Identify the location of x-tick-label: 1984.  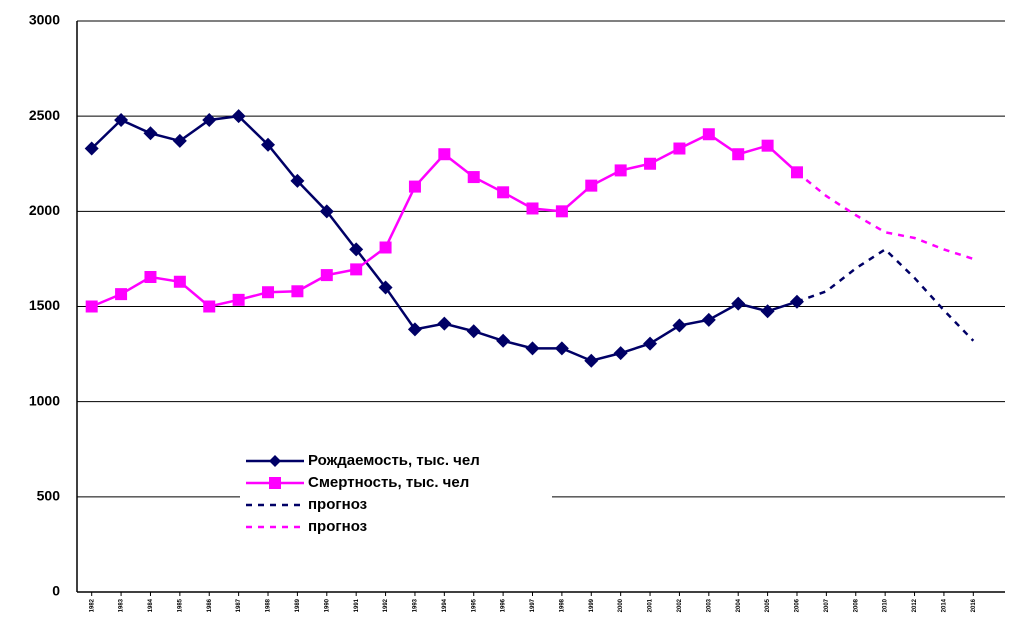
(151, 605).